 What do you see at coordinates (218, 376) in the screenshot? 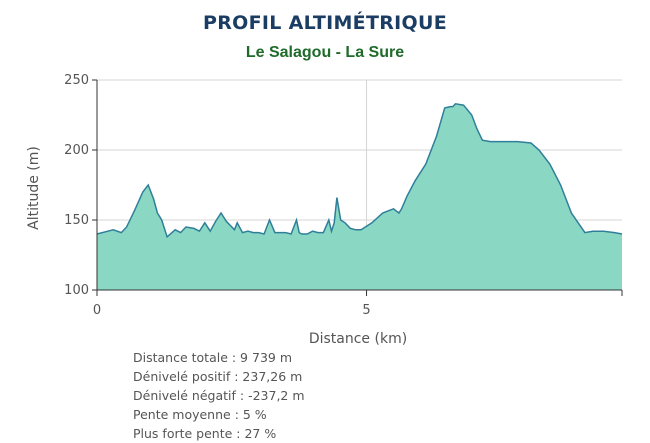
I see `stat-positive-elevation: Dénivelé positif : 237,26 m` at bounding box center [218, 376].